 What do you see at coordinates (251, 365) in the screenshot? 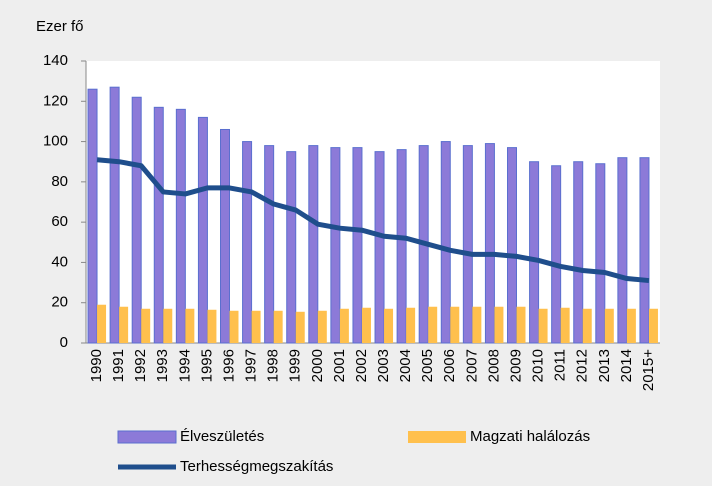
I see `x-tick-label: 1997` at bounding box center [251, 365].